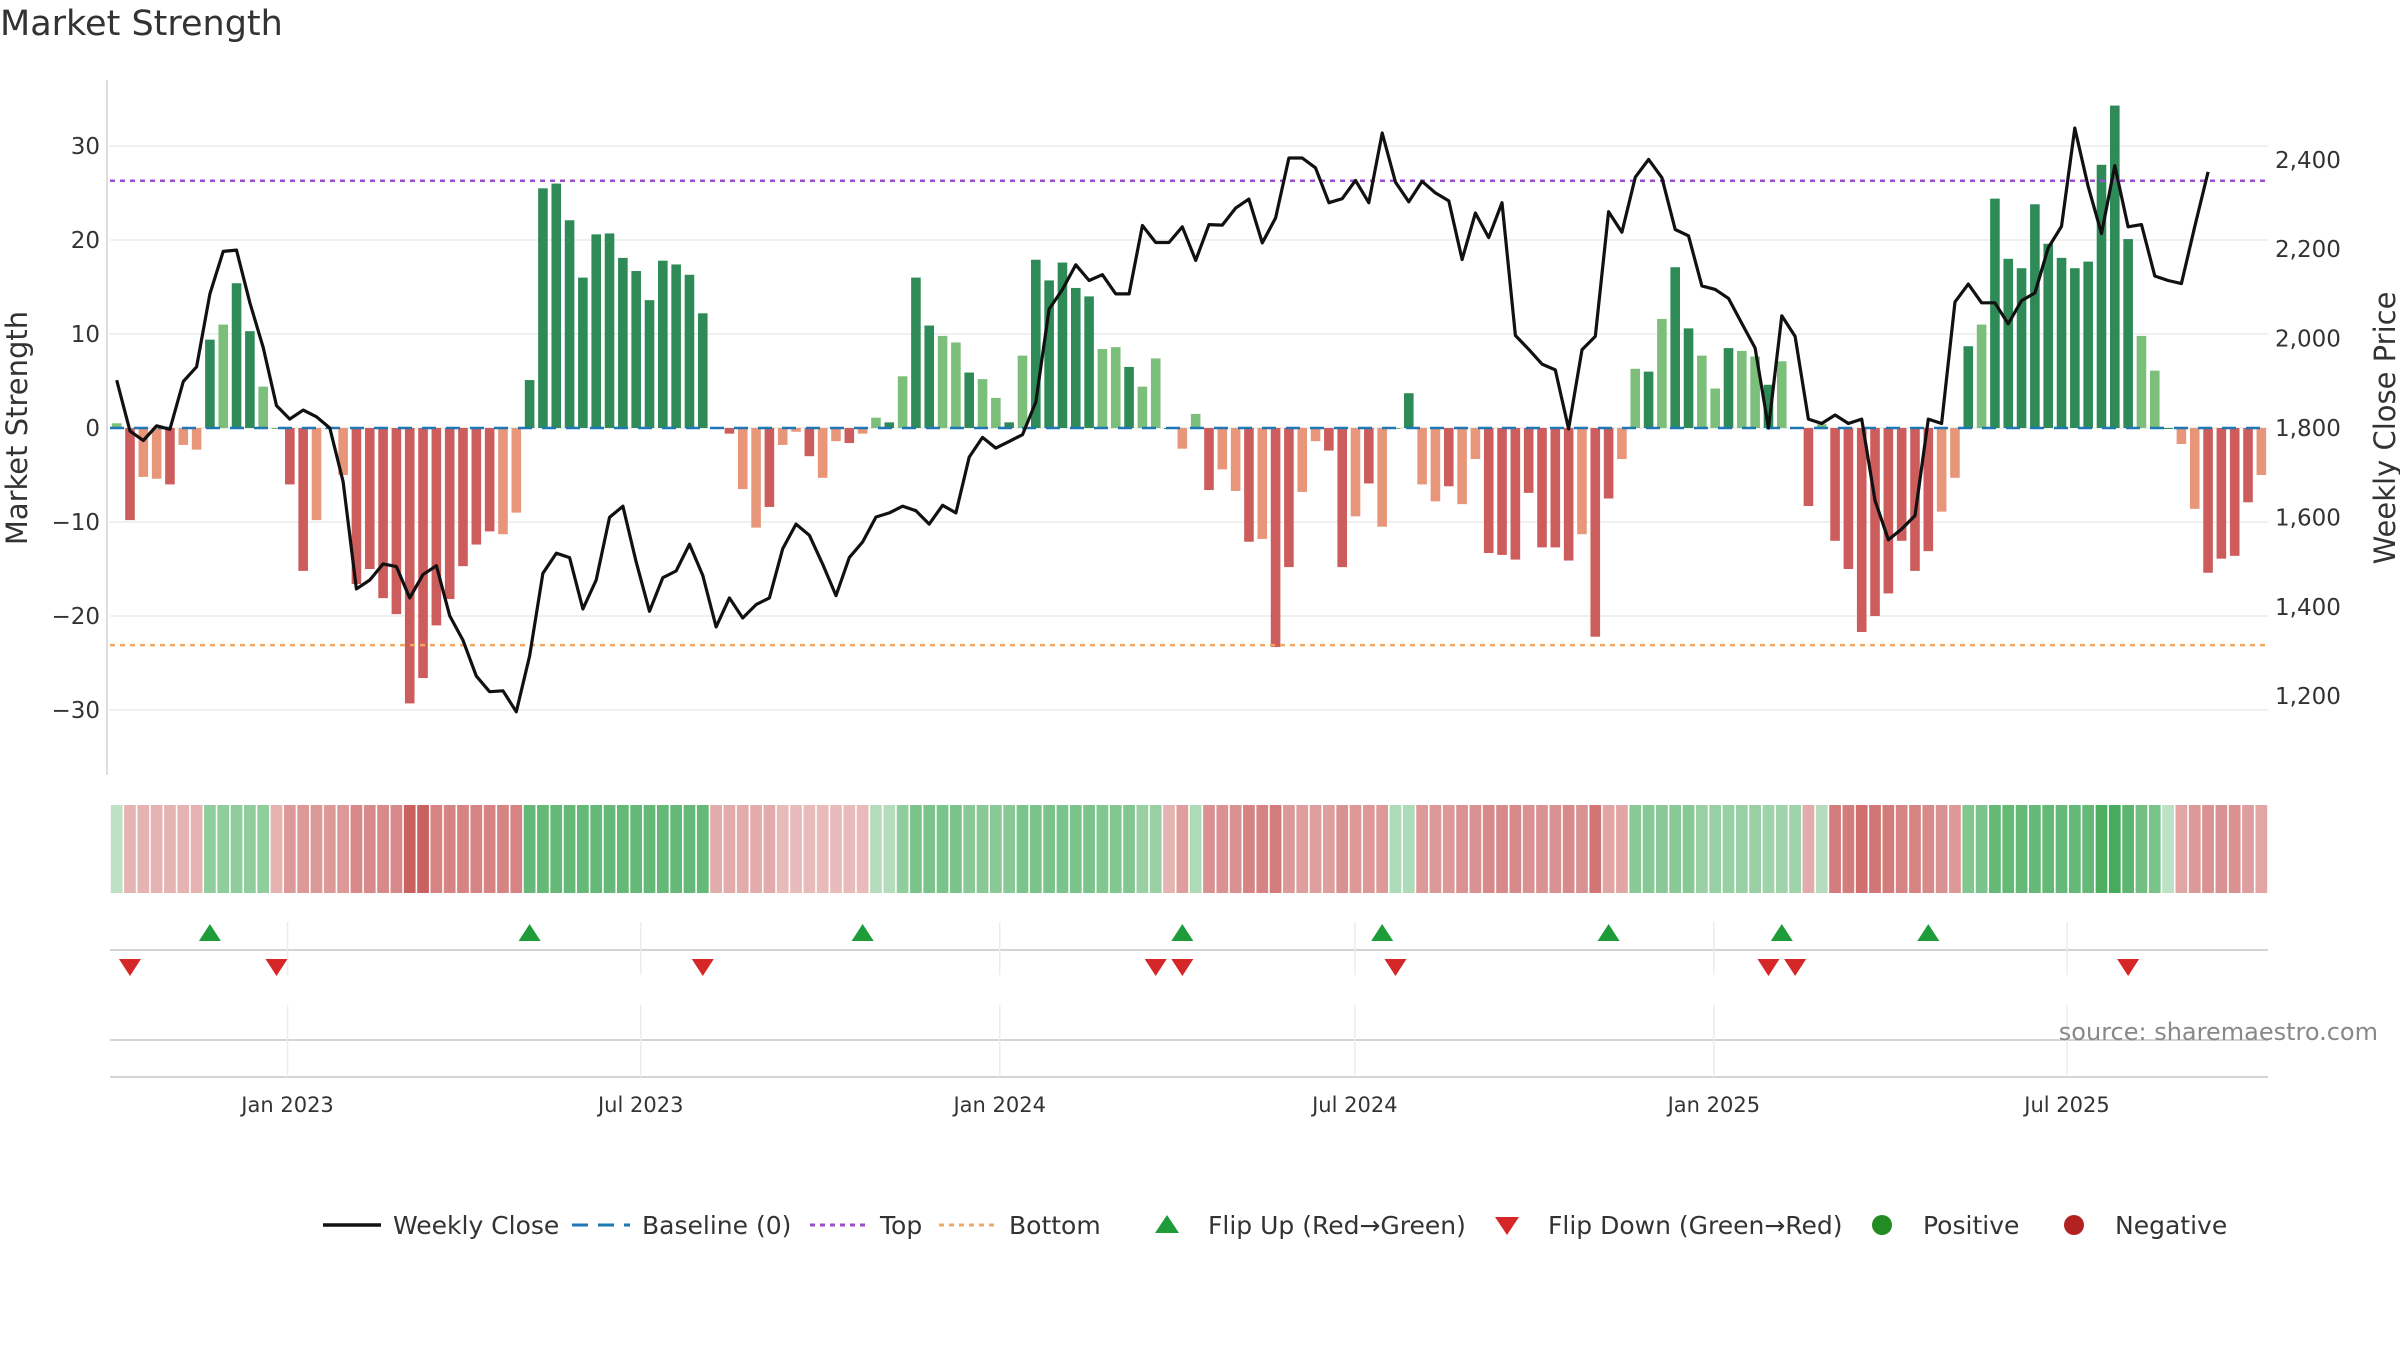  What do you see at coordinates (1382, 932) in the screenshot?
I see `flip-up-marker` at bounding box center [1382, 932].